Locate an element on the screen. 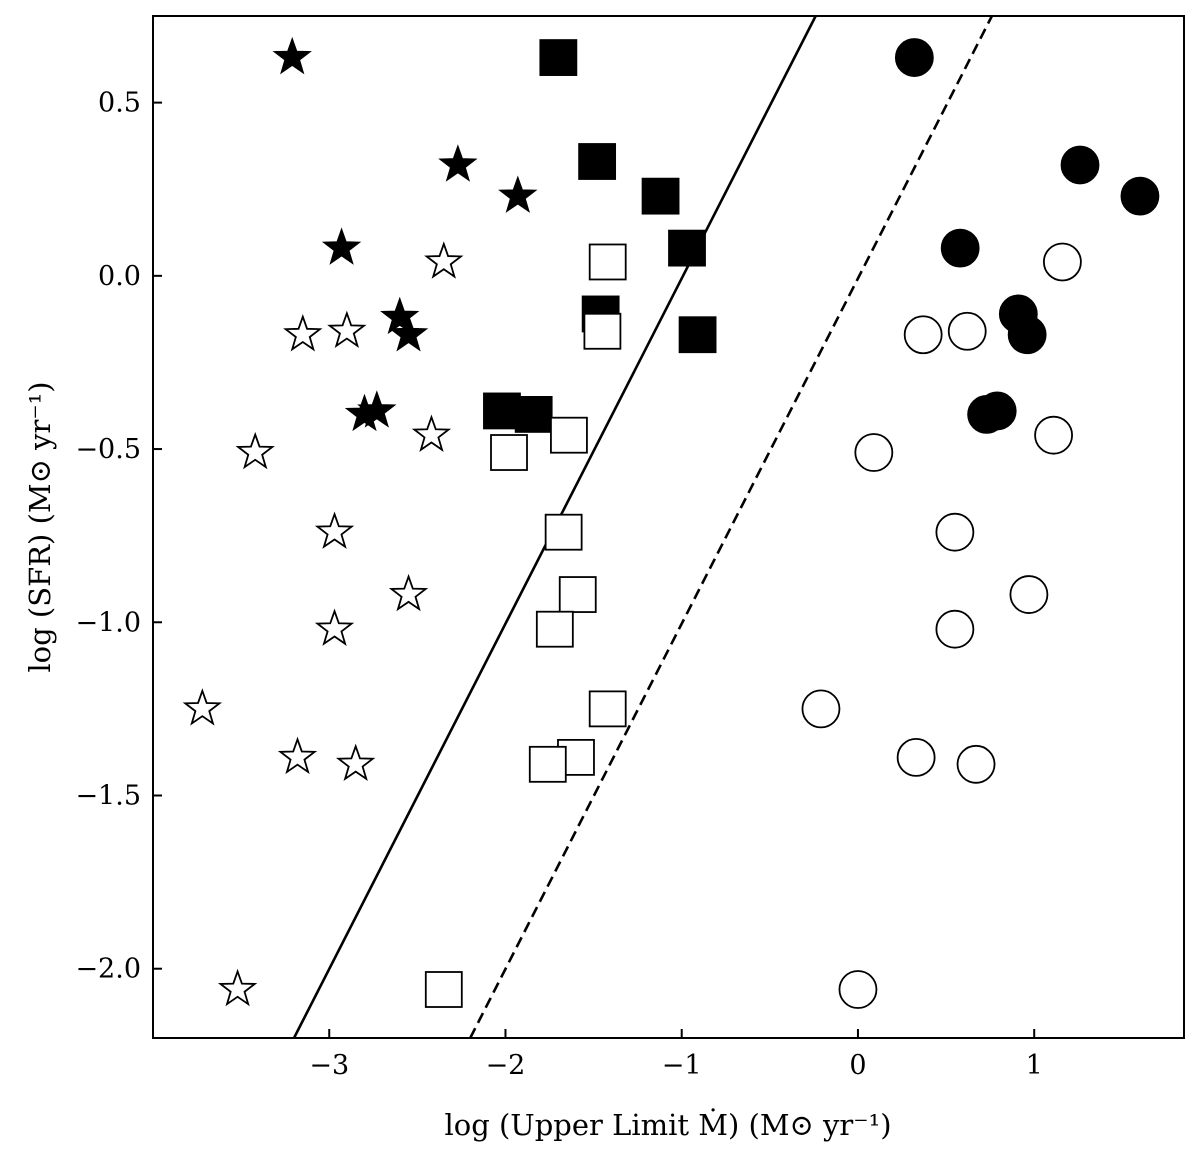 Image resolution: width=1200 pixels, height=1161 pixels. y-tick-label: 0.5 is located at coordinates (119, 103).